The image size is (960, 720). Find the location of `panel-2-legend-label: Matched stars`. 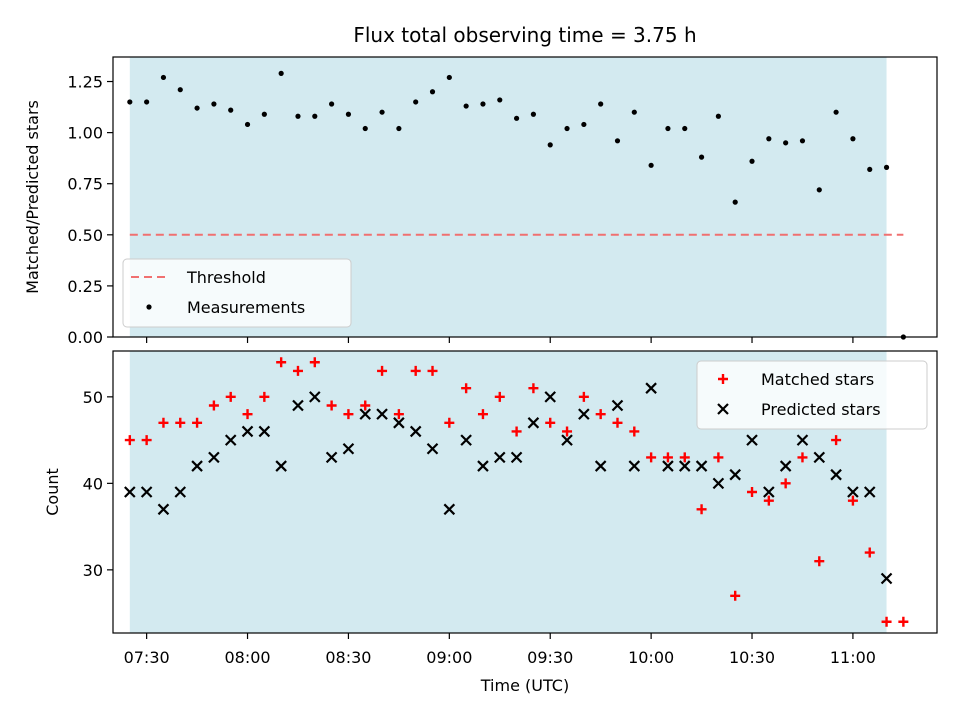

panel-2-legend-label: Matched stars is located at coordinates (817, 379).